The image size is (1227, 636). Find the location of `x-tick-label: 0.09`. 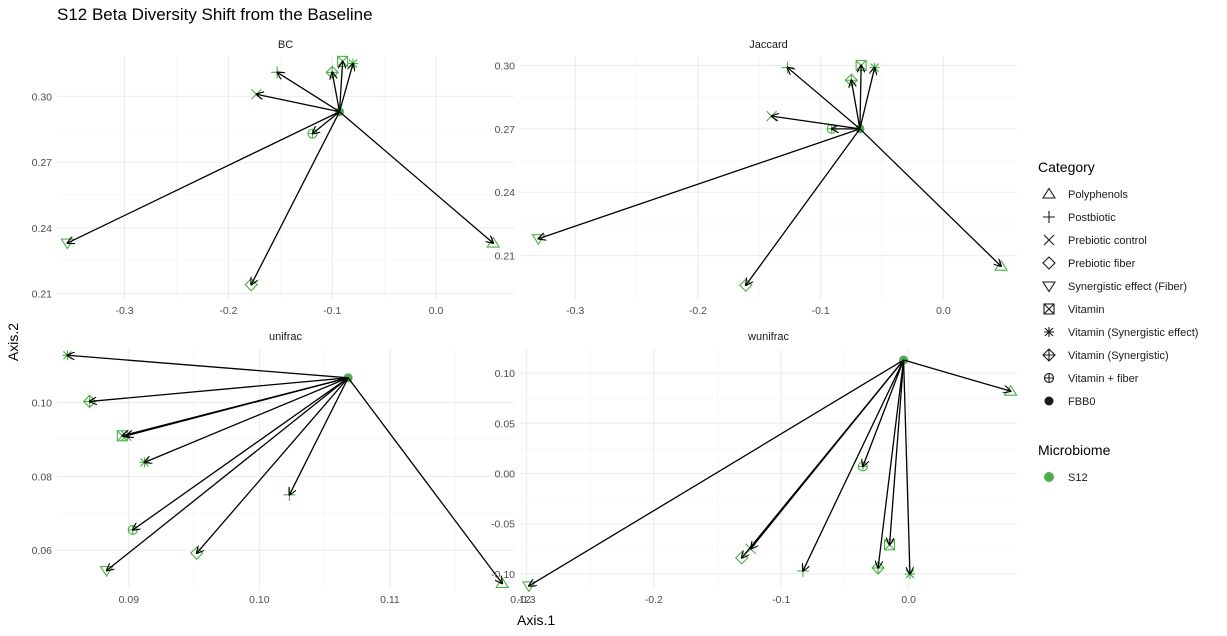

x-tick-label: 0.09 is located at coordinates (129, 600).